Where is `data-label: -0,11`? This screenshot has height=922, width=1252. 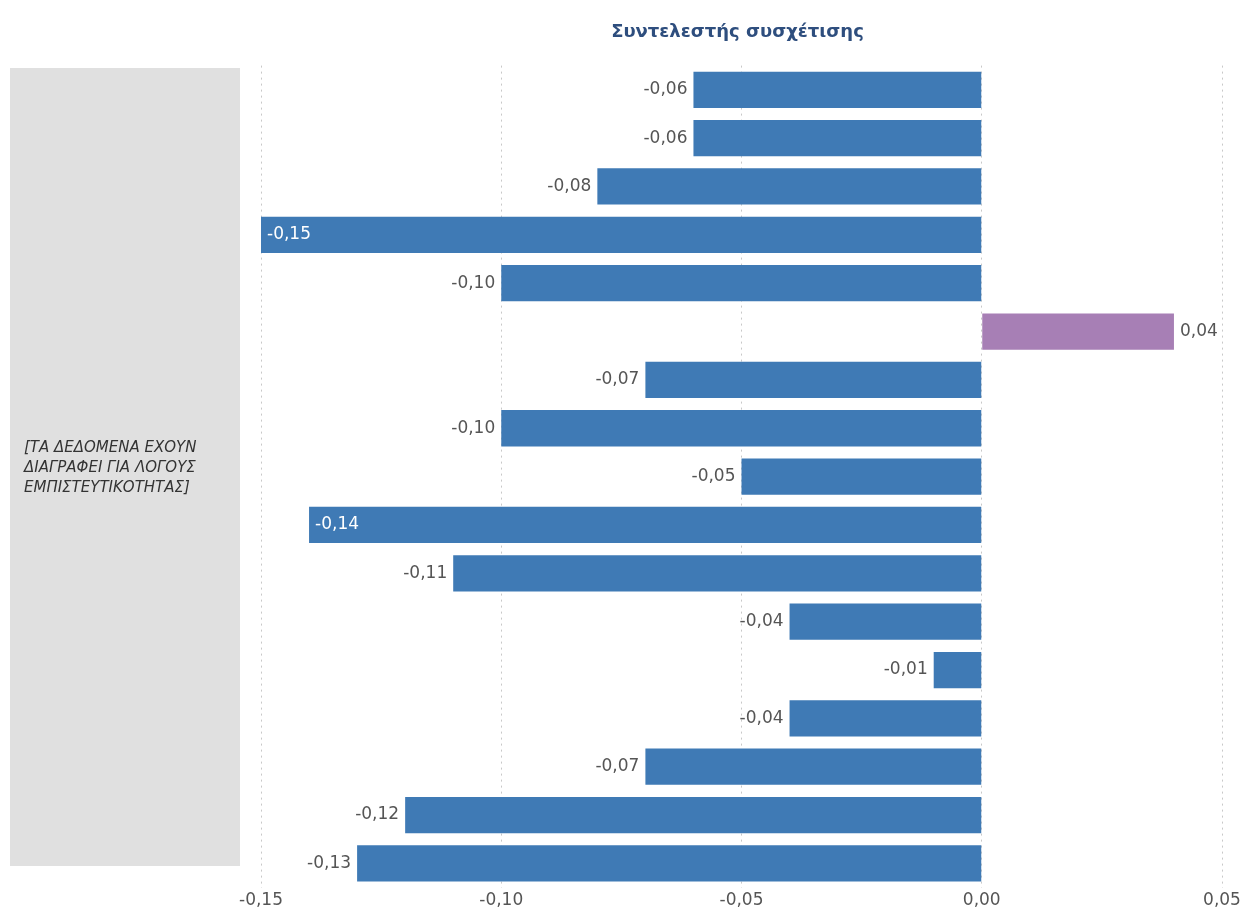 data-label: -0,11 is located at coordinates (425, 571).